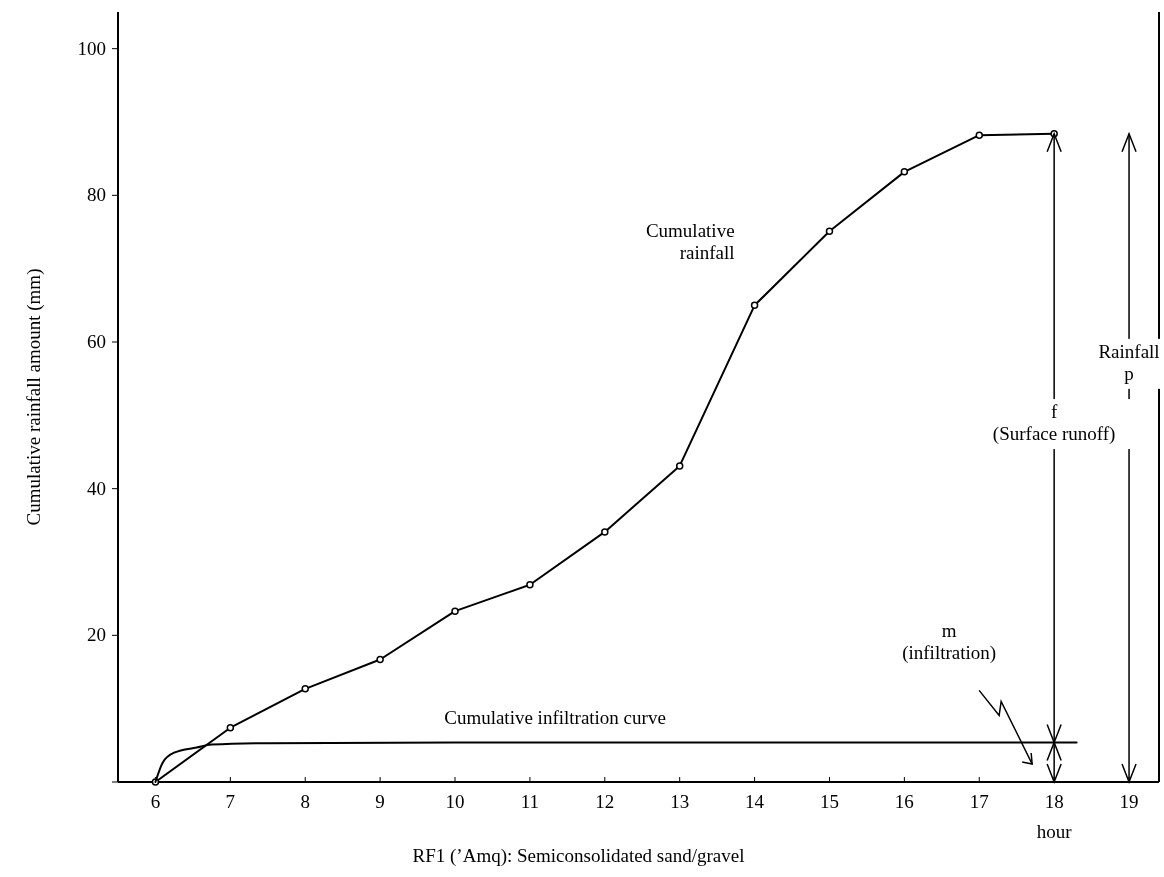 The image size is (1164, 877). Describe the element at coordinates (904, 801) in the screenshot. I see `x-tick-label: 16` at that location.